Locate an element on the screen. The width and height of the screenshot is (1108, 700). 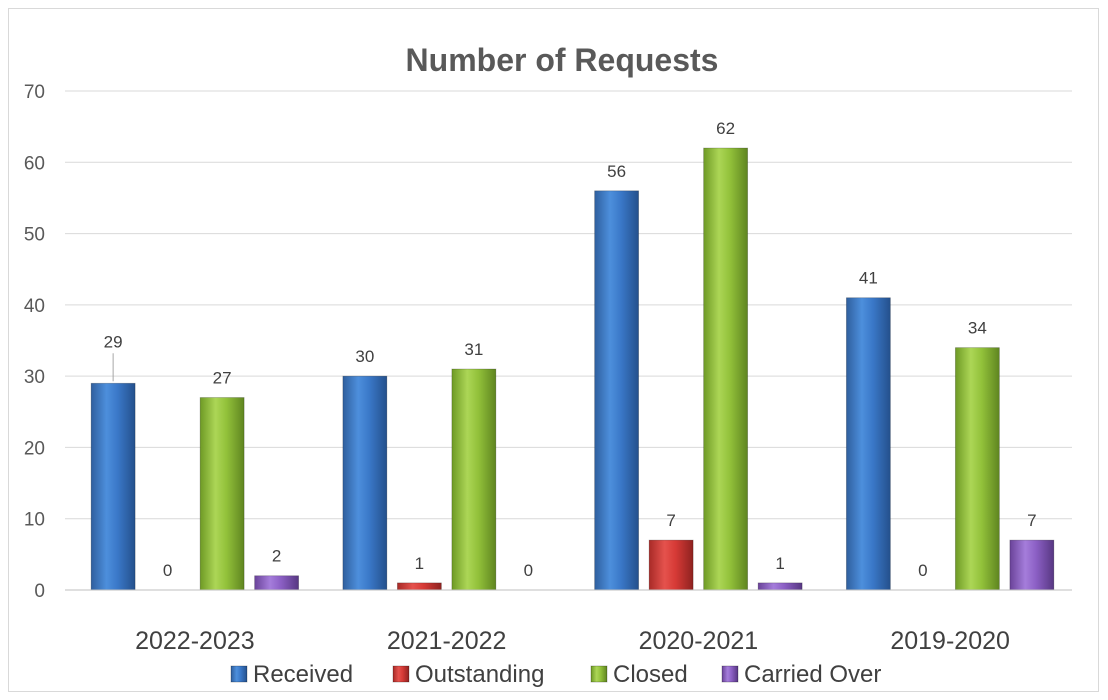
y-tick-label: 70 is located at coordinates (34, 92).